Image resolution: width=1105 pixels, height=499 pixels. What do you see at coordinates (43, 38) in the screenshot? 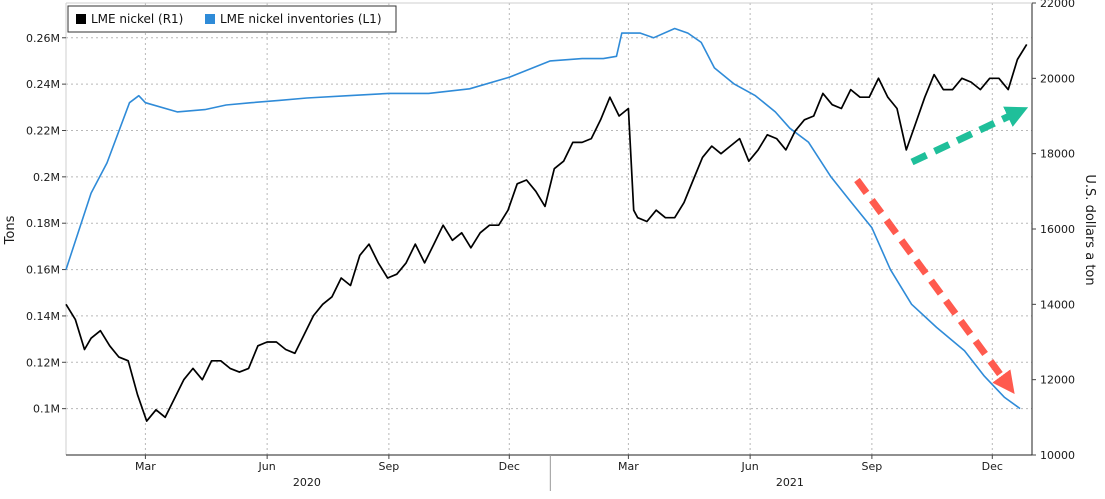
I see `left-tick-label: 0.26M` at bounding box center [43, 38].